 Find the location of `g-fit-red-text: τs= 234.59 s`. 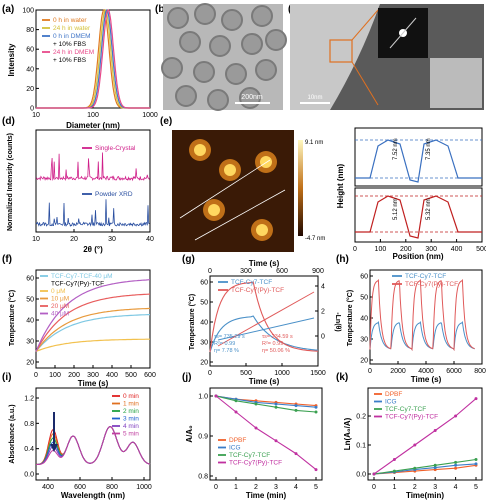

g-fit-red-text: τs= 234.59 s is located at coordinates (277, 337).